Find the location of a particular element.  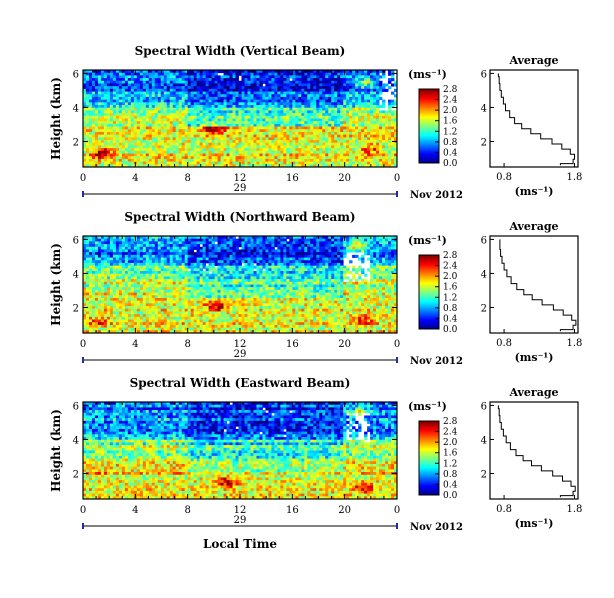

colorbar-segment is located at coordinates (429, 108).